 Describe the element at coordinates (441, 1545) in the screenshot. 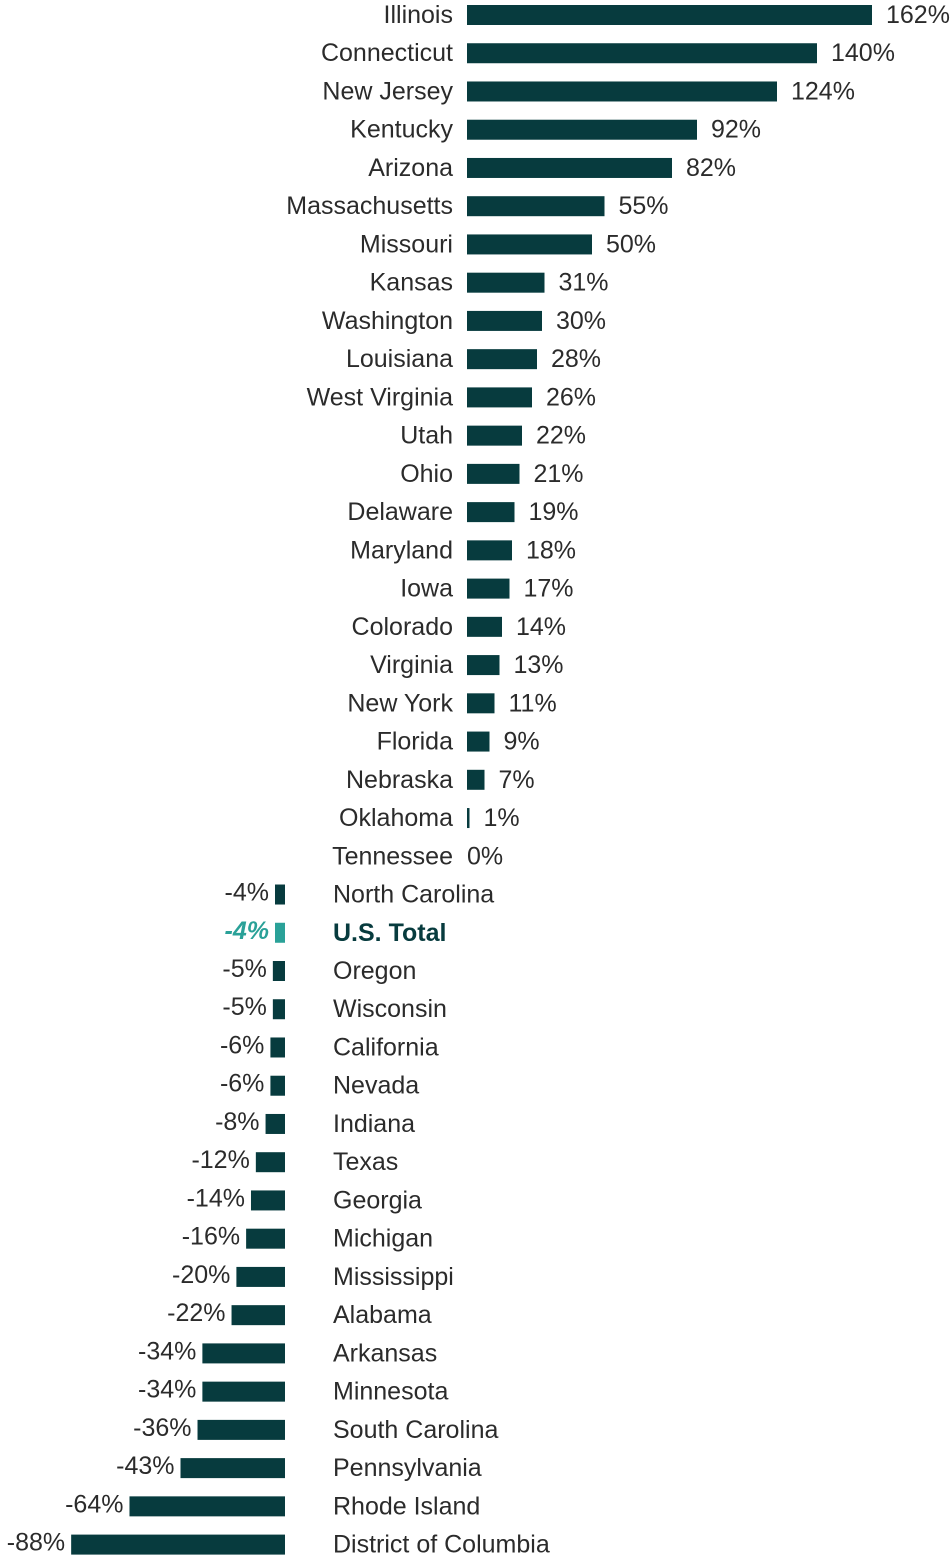

I see `category-label-district-of-columbia: District of Columbia` at that location.